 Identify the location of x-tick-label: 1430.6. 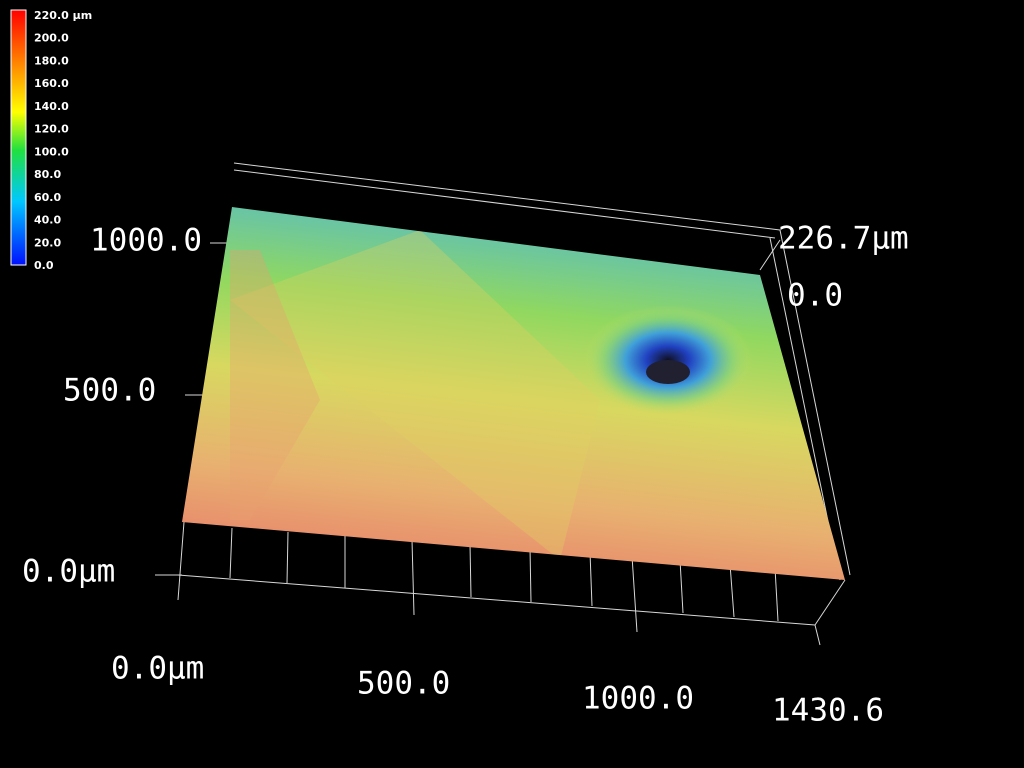
(828, 711).